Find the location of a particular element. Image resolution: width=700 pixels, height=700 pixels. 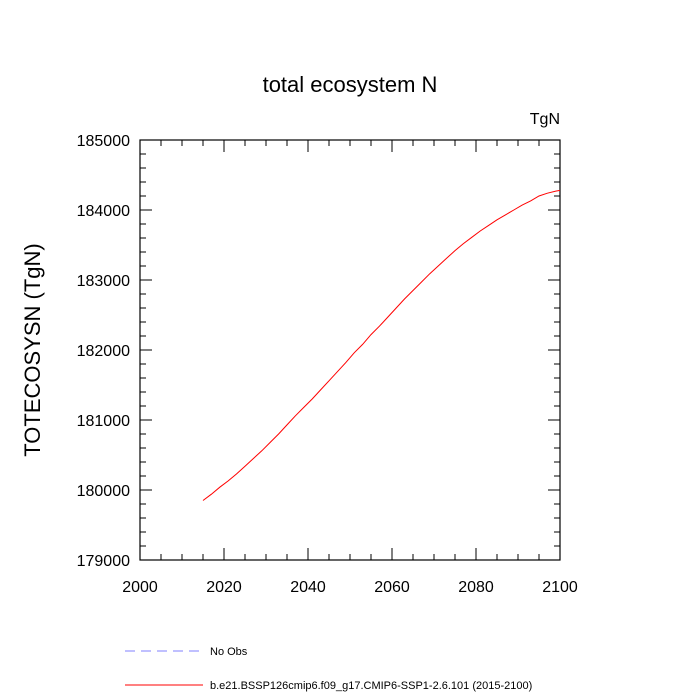

y-axis-label: TOTECOSYSN (TgN) is located at coordinates (32, 350).